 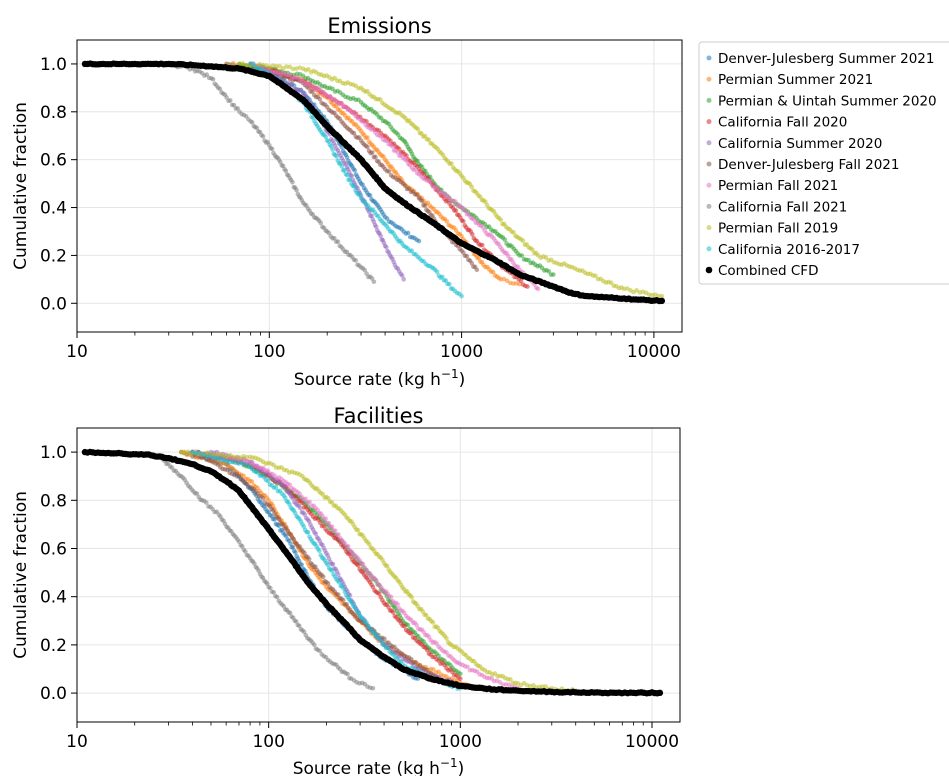 I want to click on facilities-ytick-label: 0.4, so click(x=53, y=598).